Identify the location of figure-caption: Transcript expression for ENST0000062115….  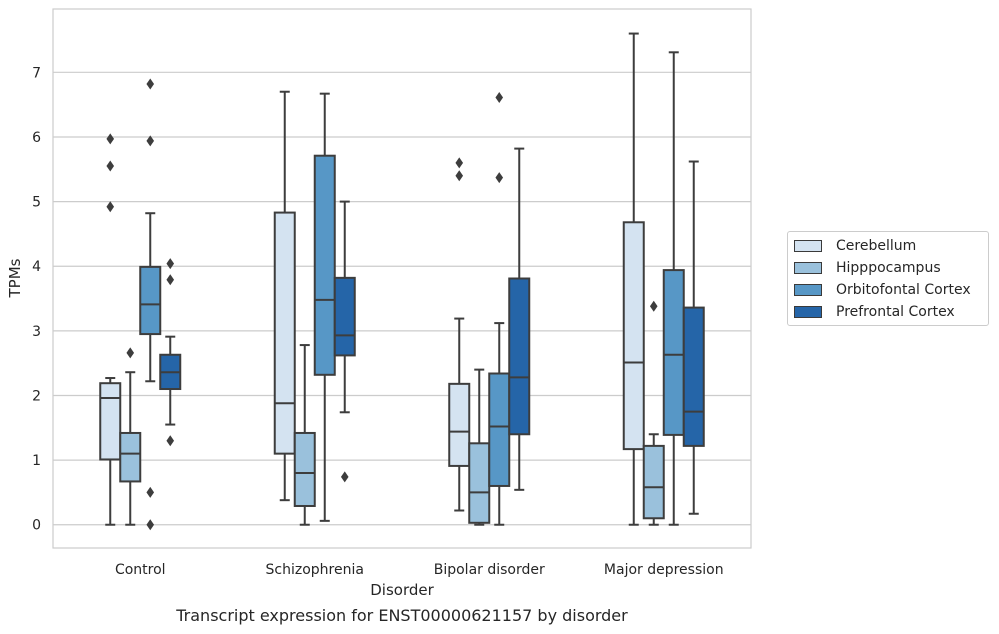
(402, 615).